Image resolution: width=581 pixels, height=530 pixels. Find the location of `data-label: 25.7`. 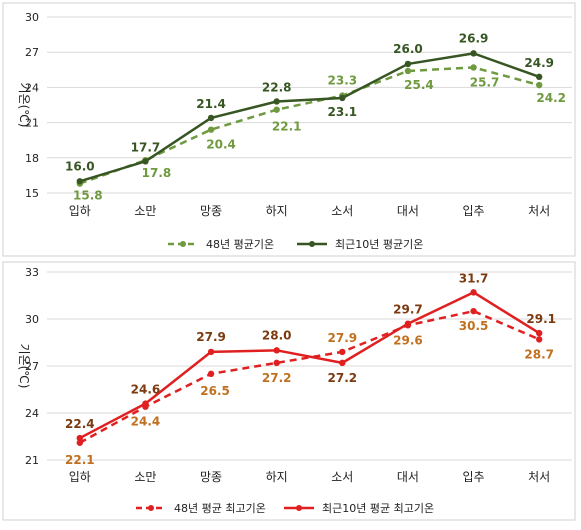

data-label: 25.7 is located at coordinates (485, 82).